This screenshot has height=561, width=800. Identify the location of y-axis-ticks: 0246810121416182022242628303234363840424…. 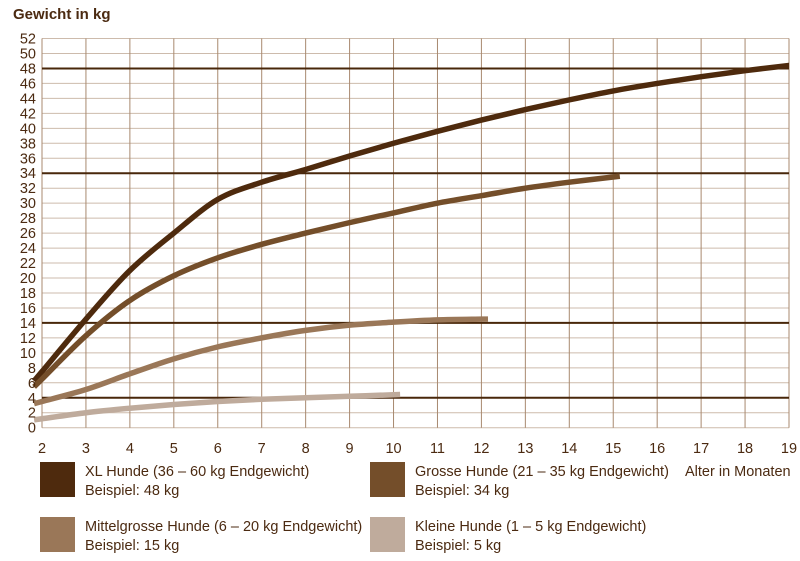
(28, 234).